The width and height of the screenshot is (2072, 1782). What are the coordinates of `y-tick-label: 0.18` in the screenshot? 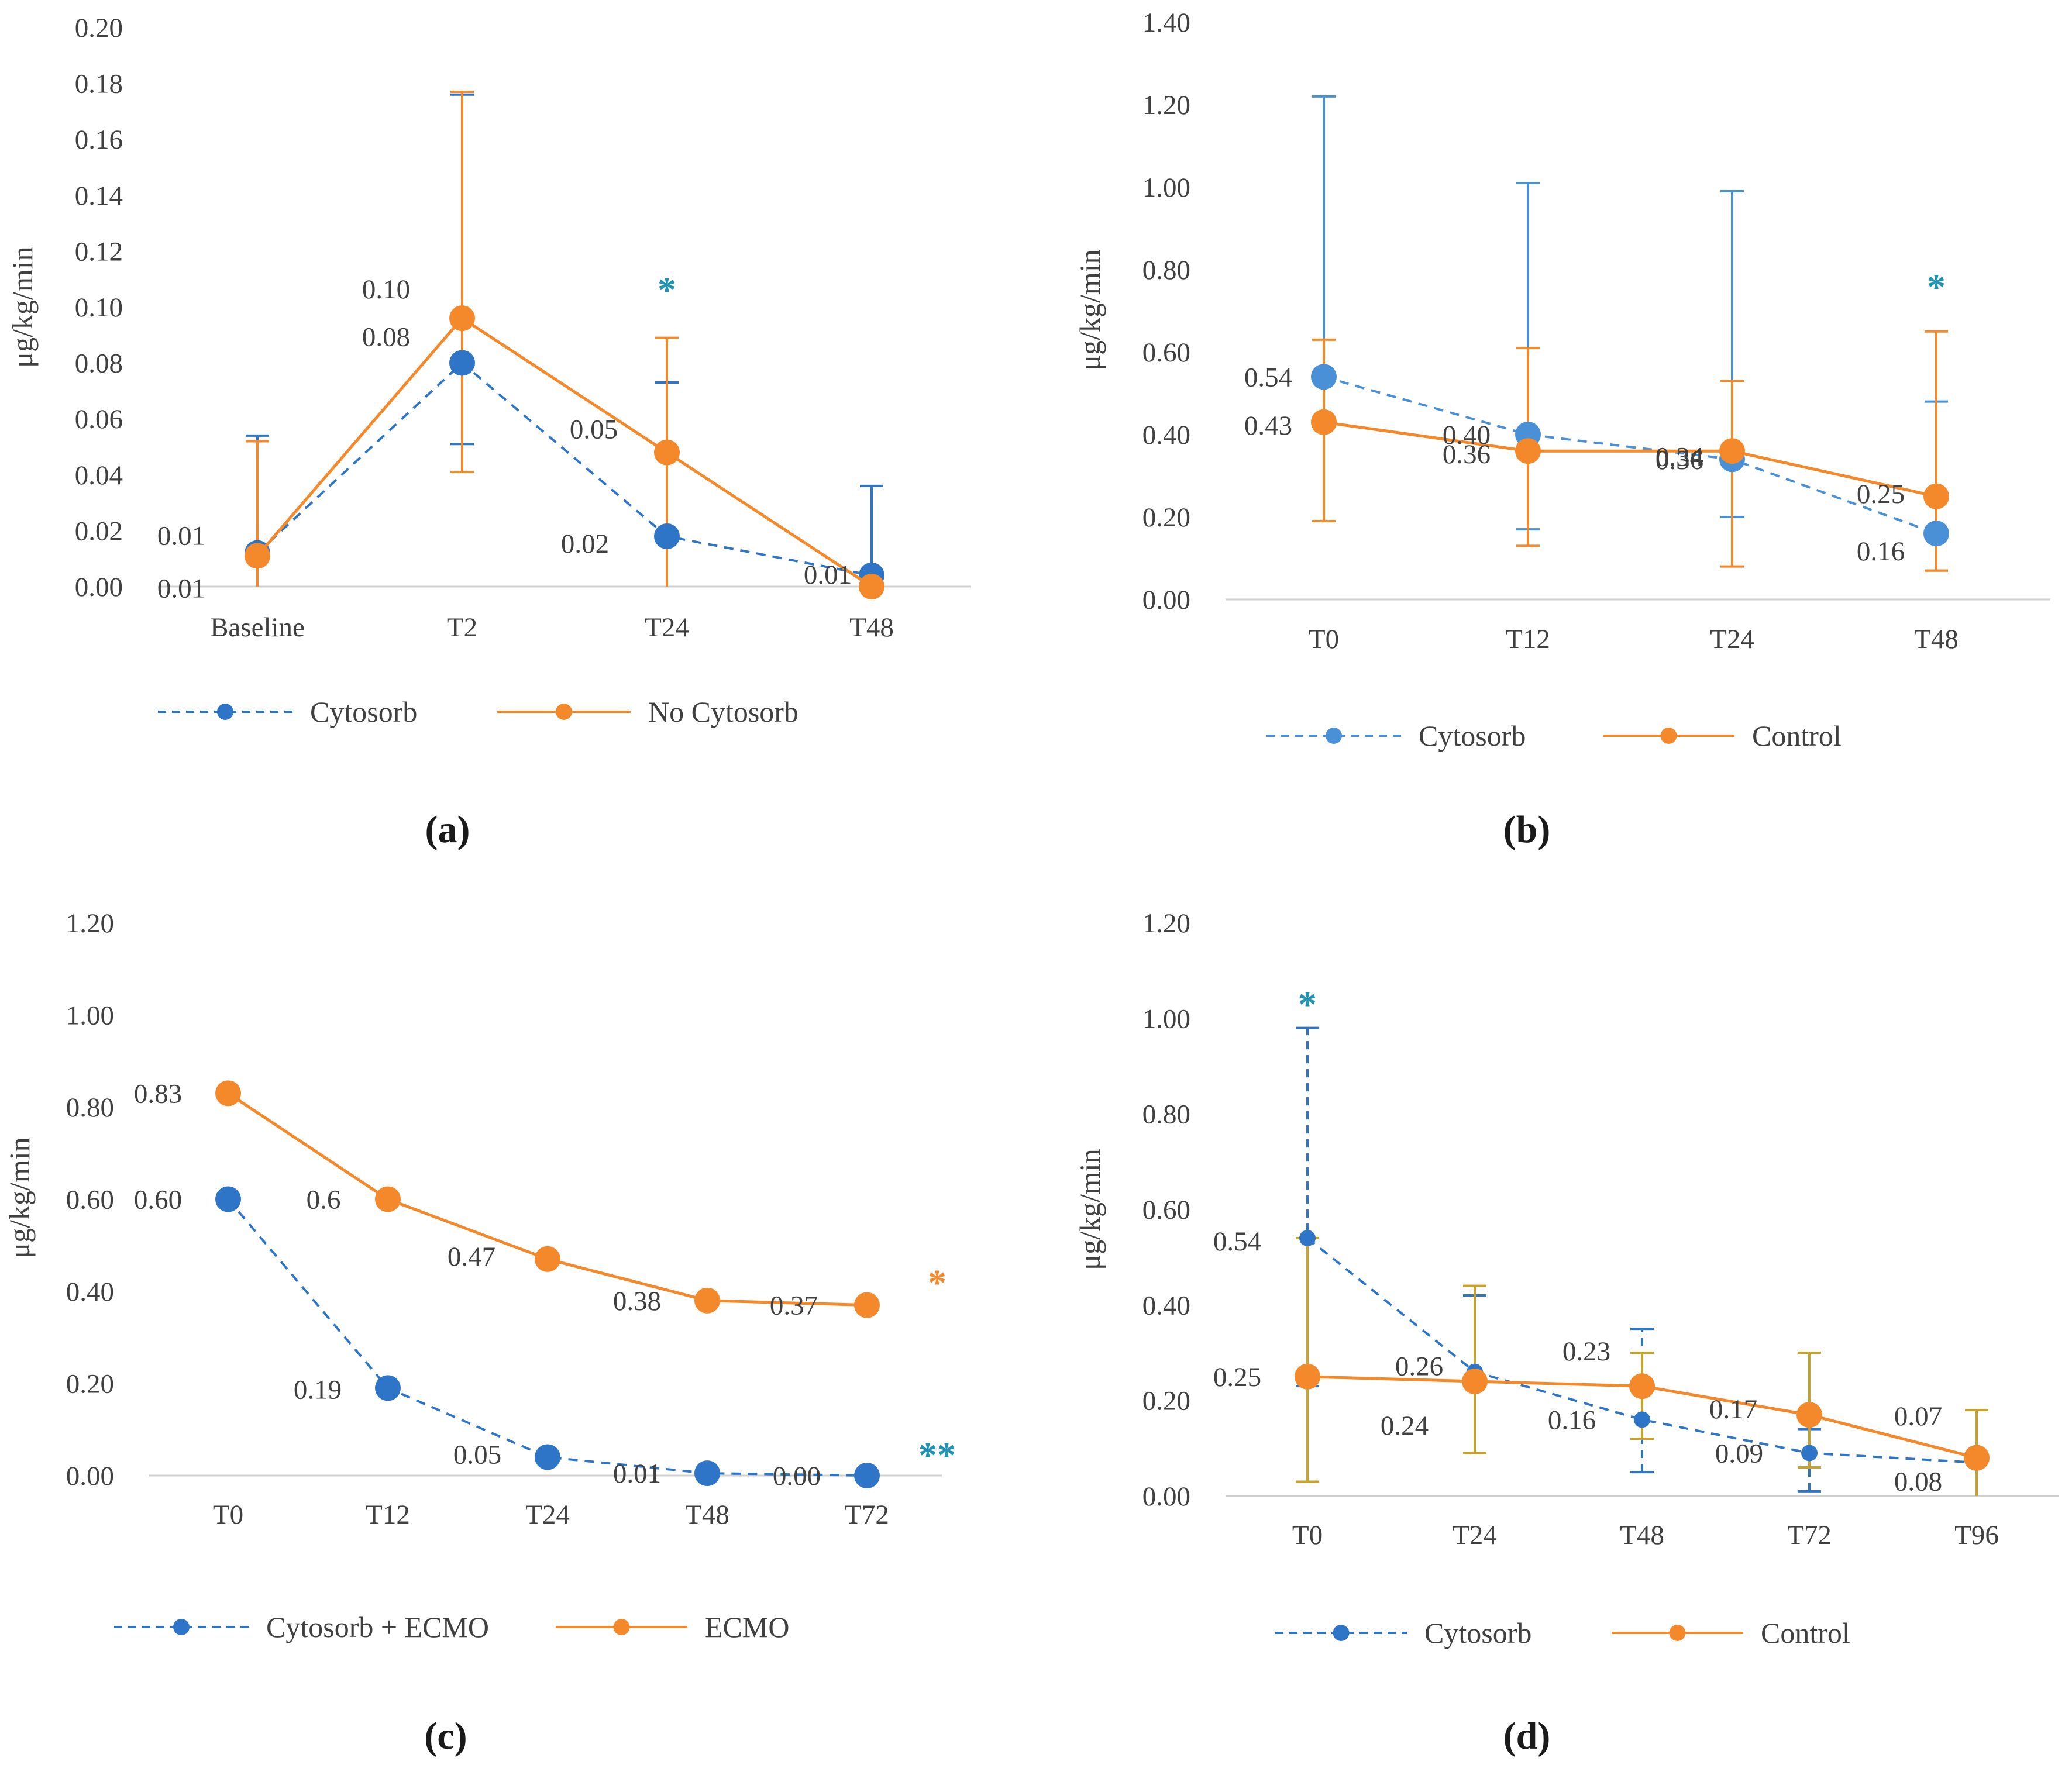 It's located at (99, 84).